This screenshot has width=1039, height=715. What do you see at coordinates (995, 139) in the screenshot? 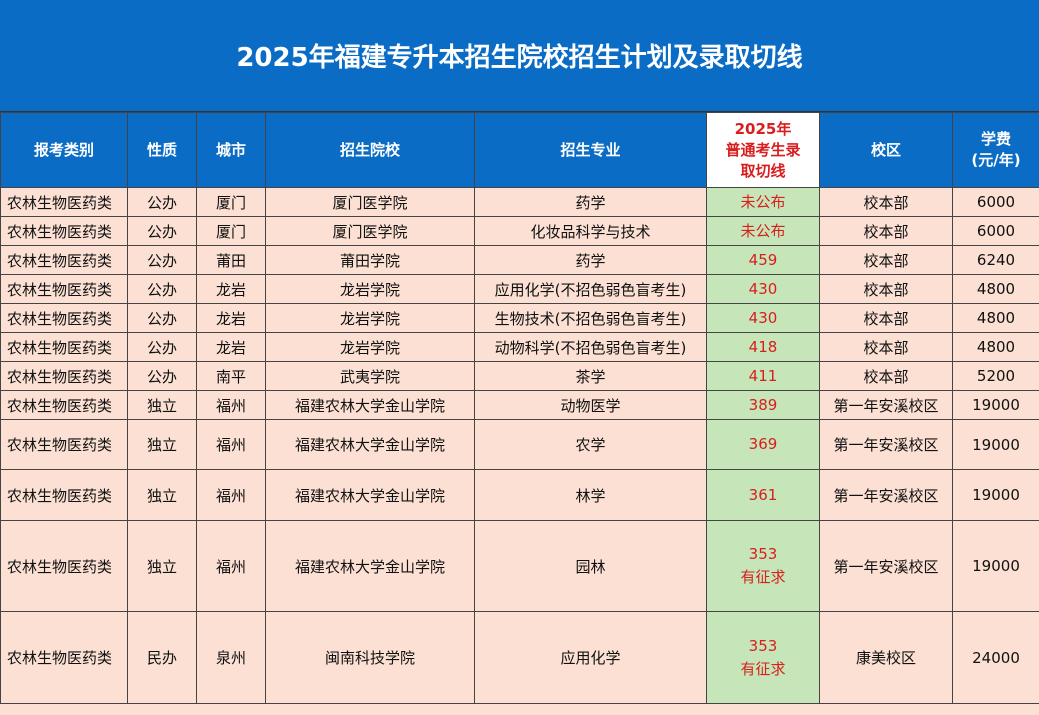
I see `cell-line: 学费` at bounding box center [995, 139].